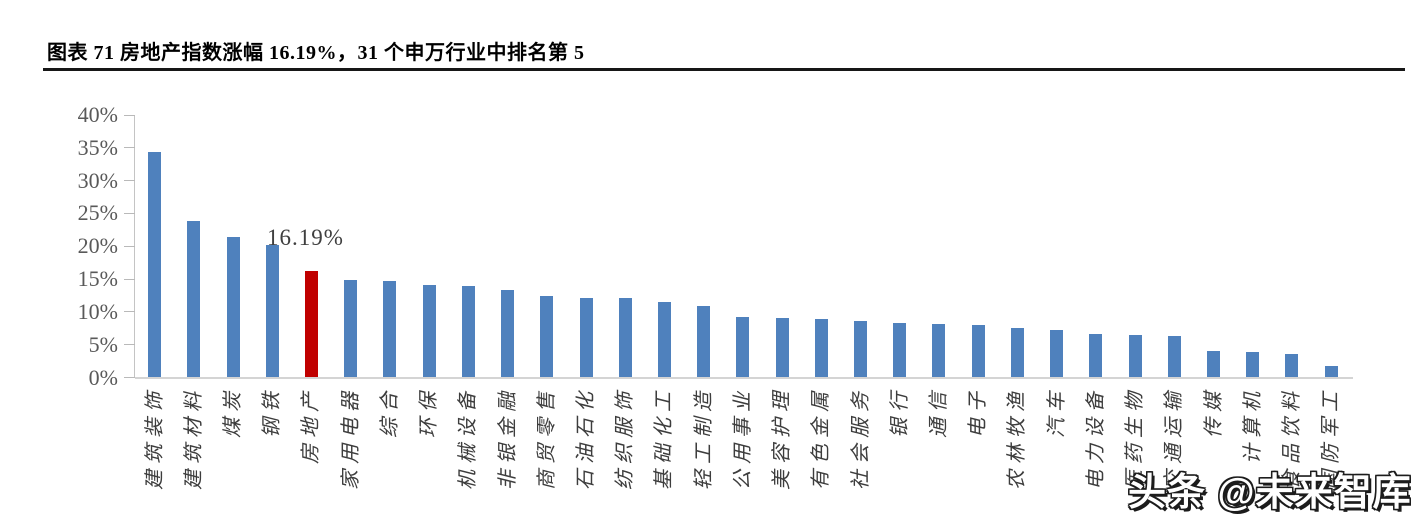  What do you see at coordinates (1174, 356) in the screenshot?
I see `bar-交通运输` at bounding box center [1174, 356].